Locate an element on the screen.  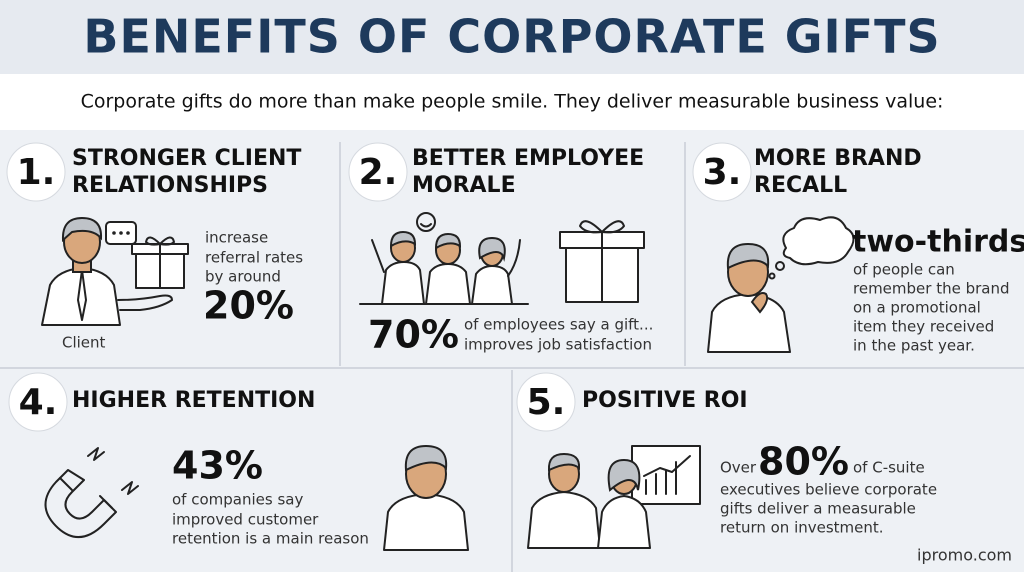
body-text: Over is located at coordinates (738, 468).